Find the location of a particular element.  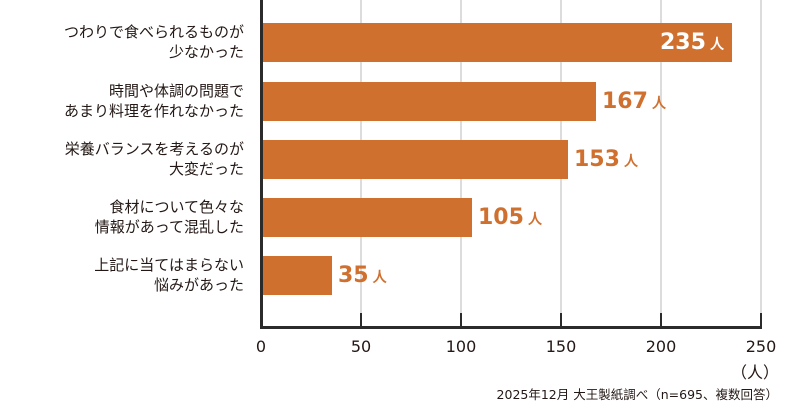

value-number: 235 is located at coordinates (683, 42).